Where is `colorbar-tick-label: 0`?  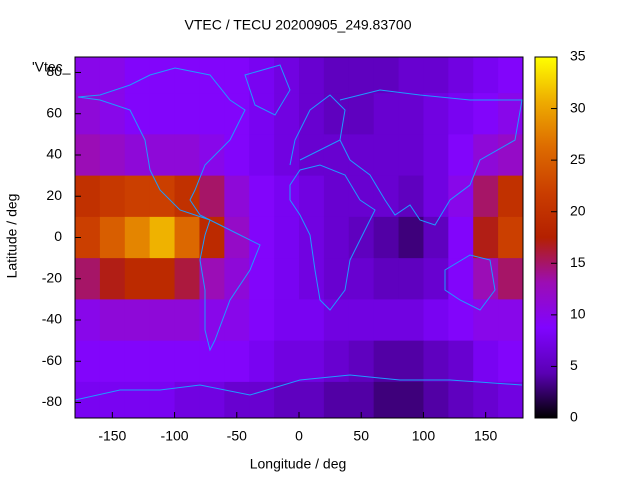
colorbar-tick-label: 0 is located at coordinates (574, 417).